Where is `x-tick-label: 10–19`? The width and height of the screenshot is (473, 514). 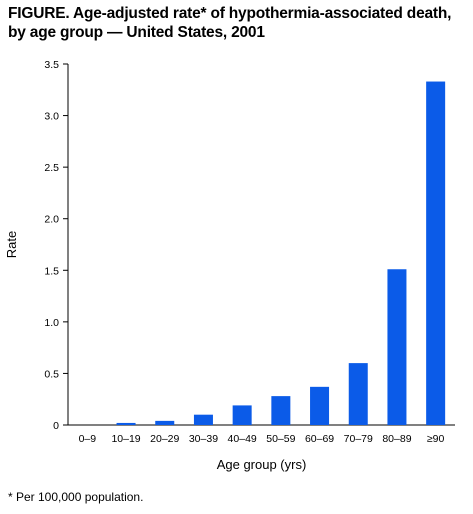
x-tick-label: 10–19 is located at coordinates (125, 439).